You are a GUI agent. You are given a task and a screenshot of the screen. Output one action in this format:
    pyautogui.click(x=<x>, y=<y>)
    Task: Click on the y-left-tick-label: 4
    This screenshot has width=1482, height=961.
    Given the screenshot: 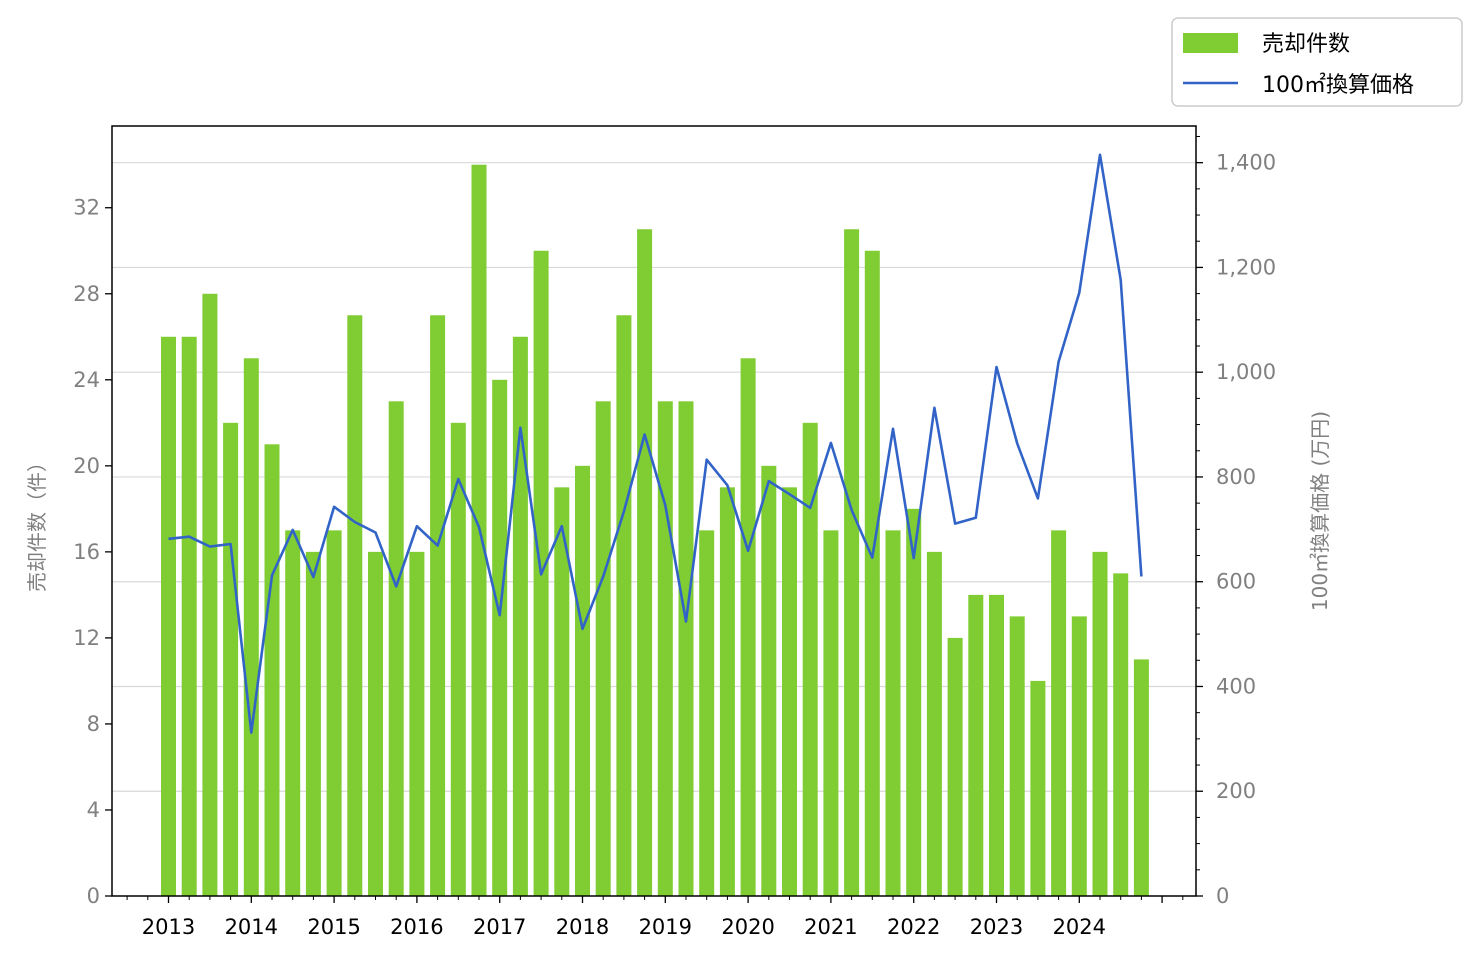 What is the action you would take?
    pyautogui.click(x=93, y=810)
    